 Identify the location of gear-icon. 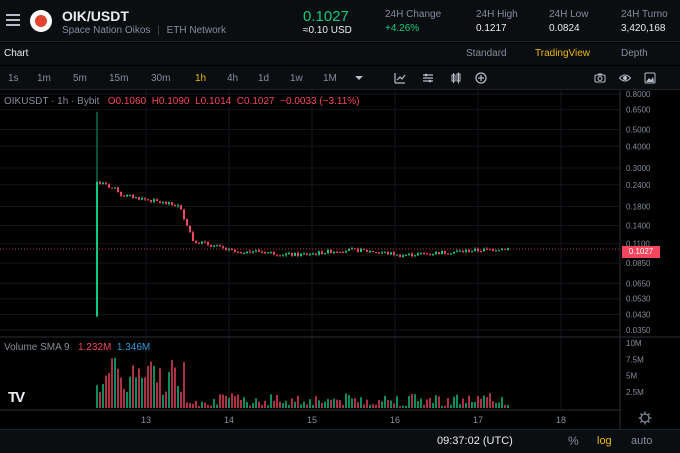
(645, 418).